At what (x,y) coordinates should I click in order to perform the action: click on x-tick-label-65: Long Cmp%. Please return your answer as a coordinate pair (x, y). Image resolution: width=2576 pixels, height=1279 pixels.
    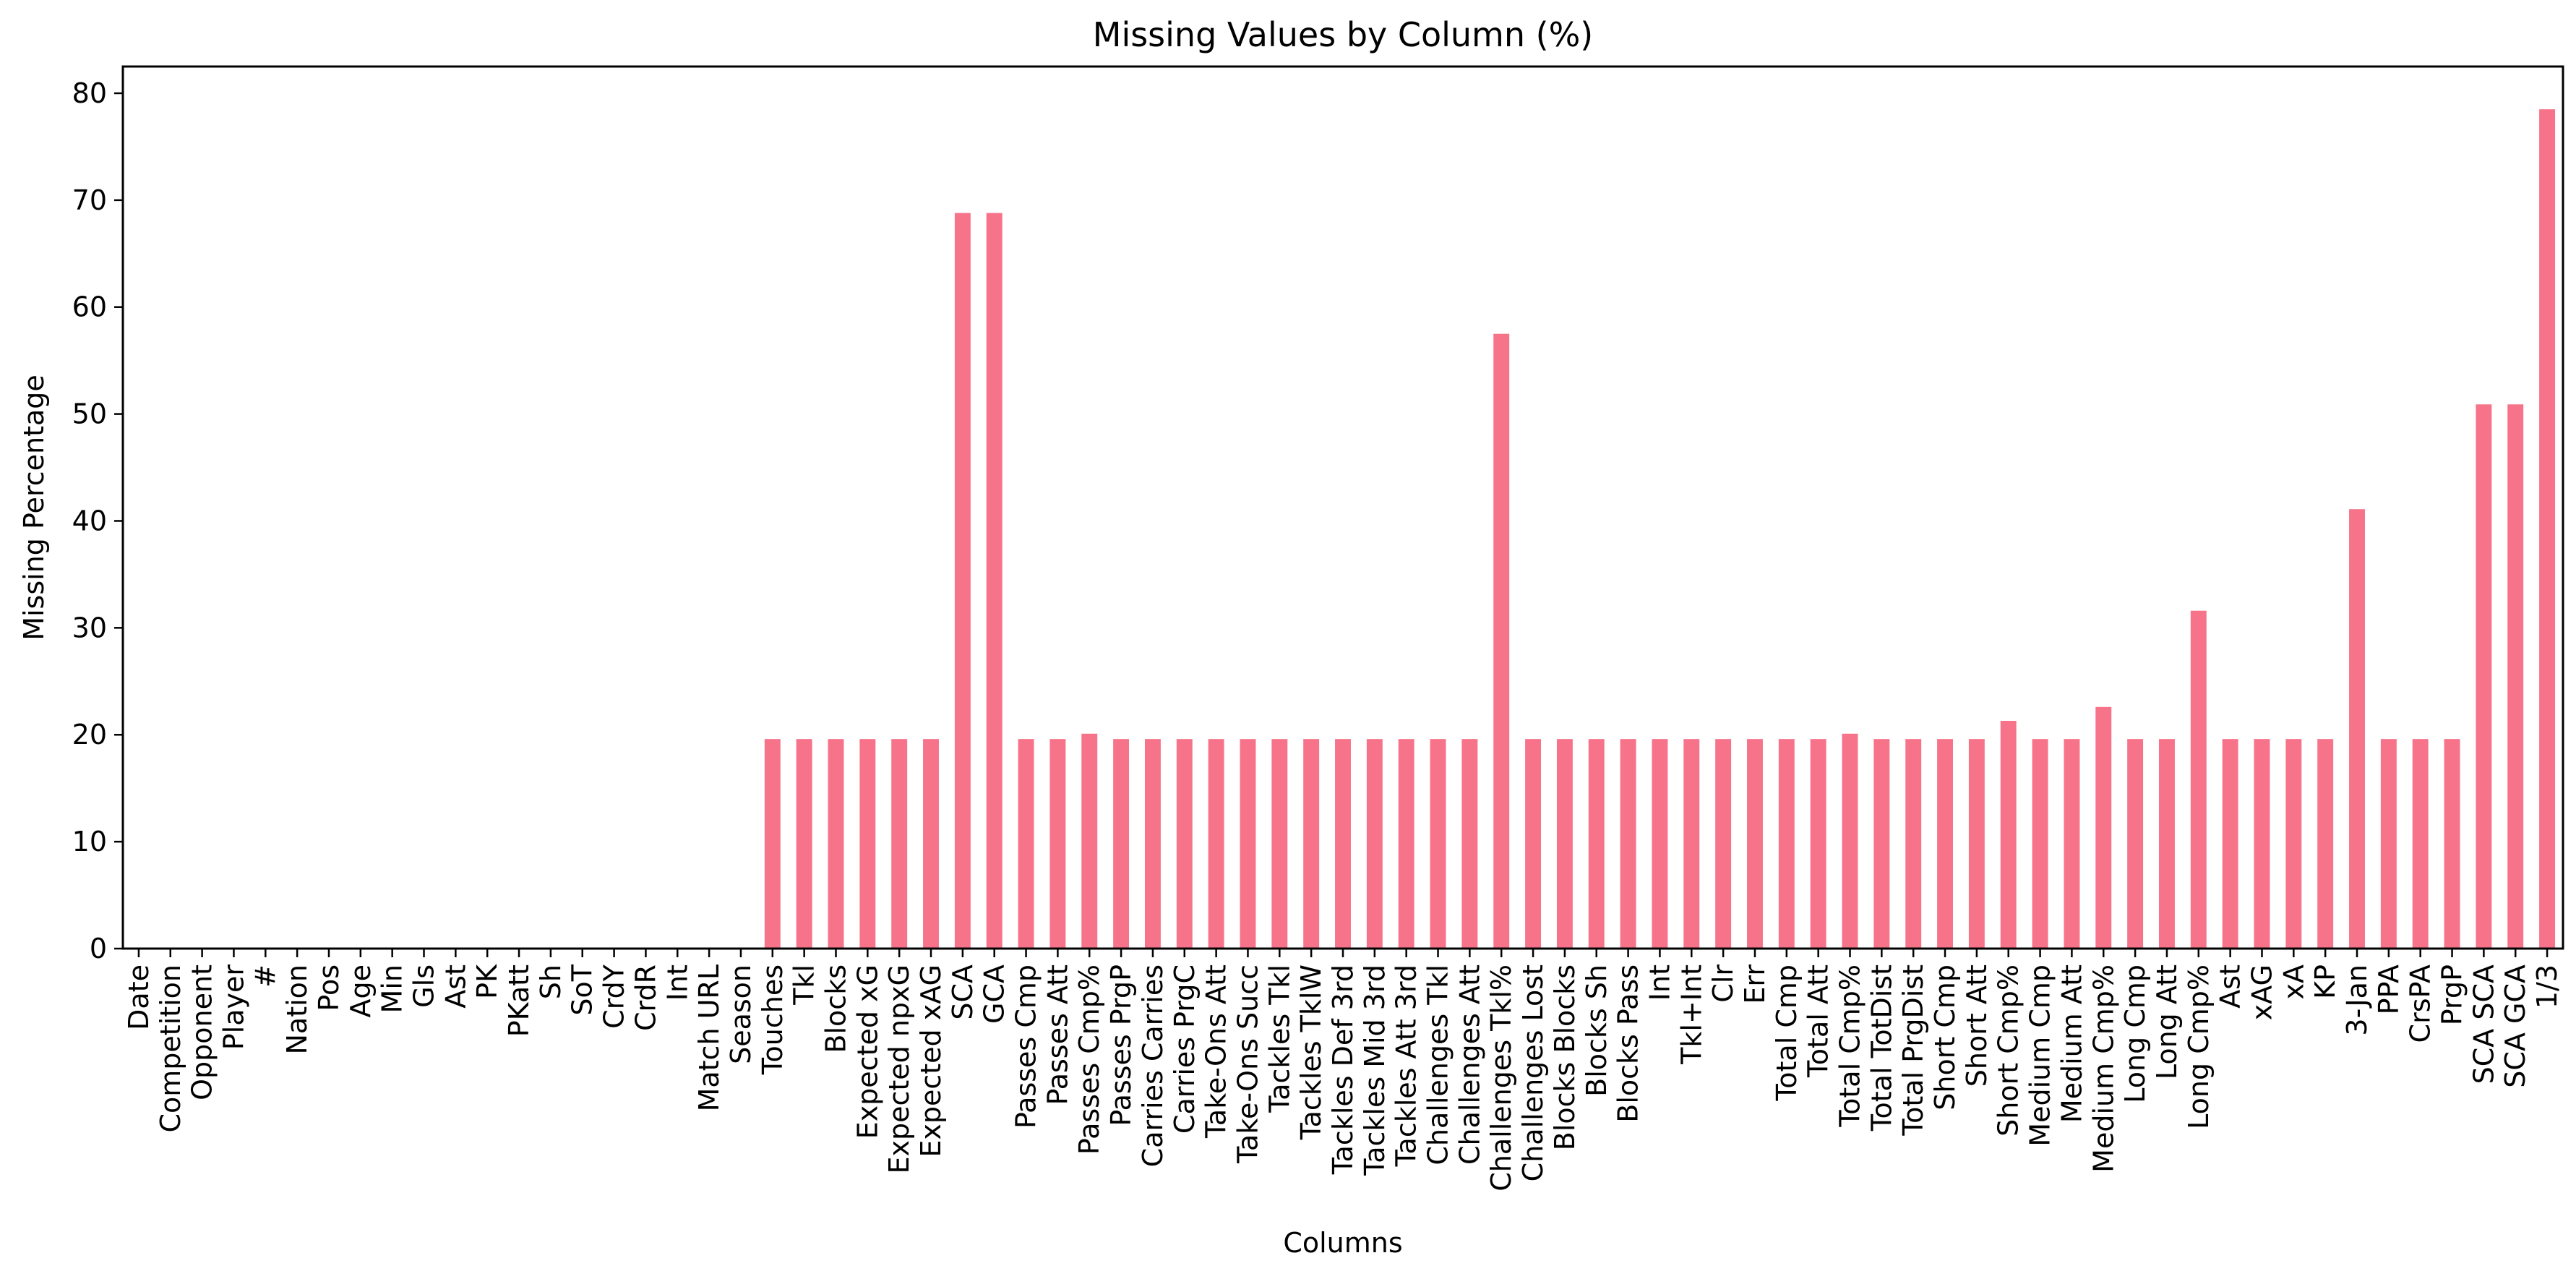
    Looking at the image, I should click on (2199, 1046).